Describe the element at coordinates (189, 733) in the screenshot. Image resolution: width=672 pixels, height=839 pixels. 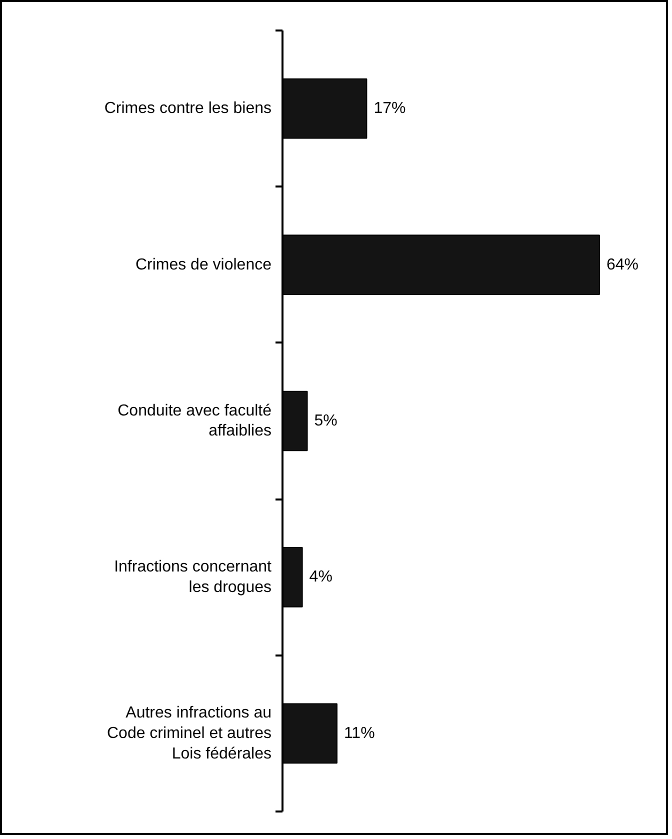
I see `y-tick-label: Autres infractions au Code criminel et autres Lois fédérales` at that location.